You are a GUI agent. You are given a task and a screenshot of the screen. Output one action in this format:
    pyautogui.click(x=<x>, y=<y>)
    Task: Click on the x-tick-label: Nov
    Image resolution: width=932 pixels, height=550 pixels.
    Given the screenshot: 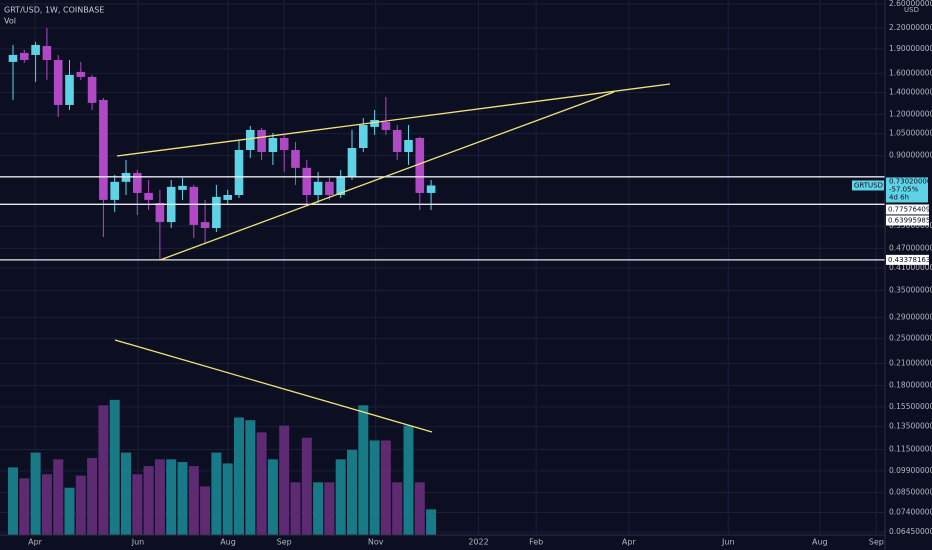 What is the action you would take?
    pyautogui.click(x=376, y=542)
    